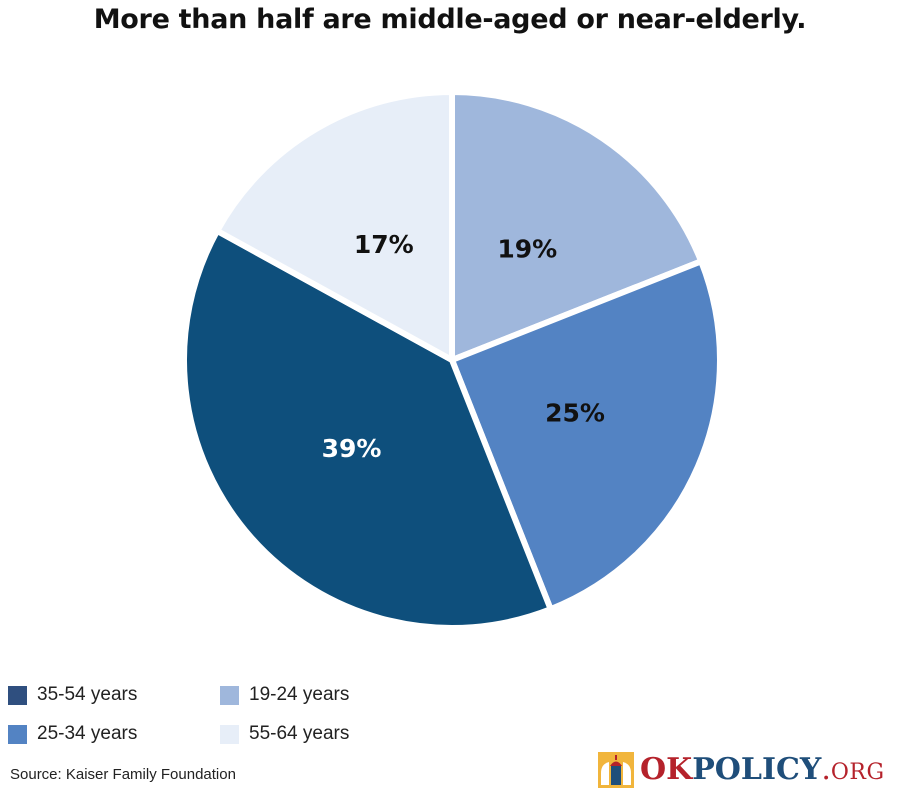  I want to click on pie-data-label: 17%, so click(384, 244).